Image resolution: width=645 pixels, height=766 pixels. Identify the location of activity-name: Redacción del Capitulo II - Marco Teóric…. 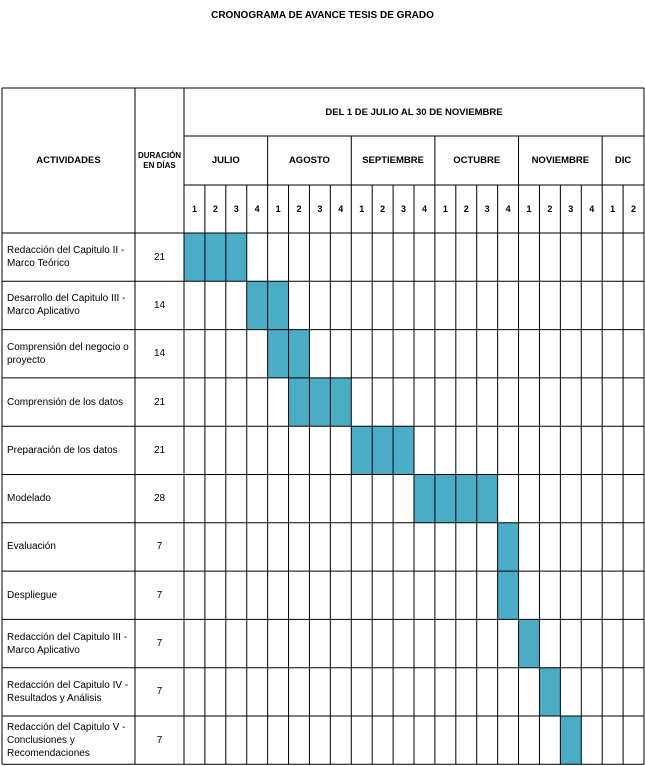
(66, 257).